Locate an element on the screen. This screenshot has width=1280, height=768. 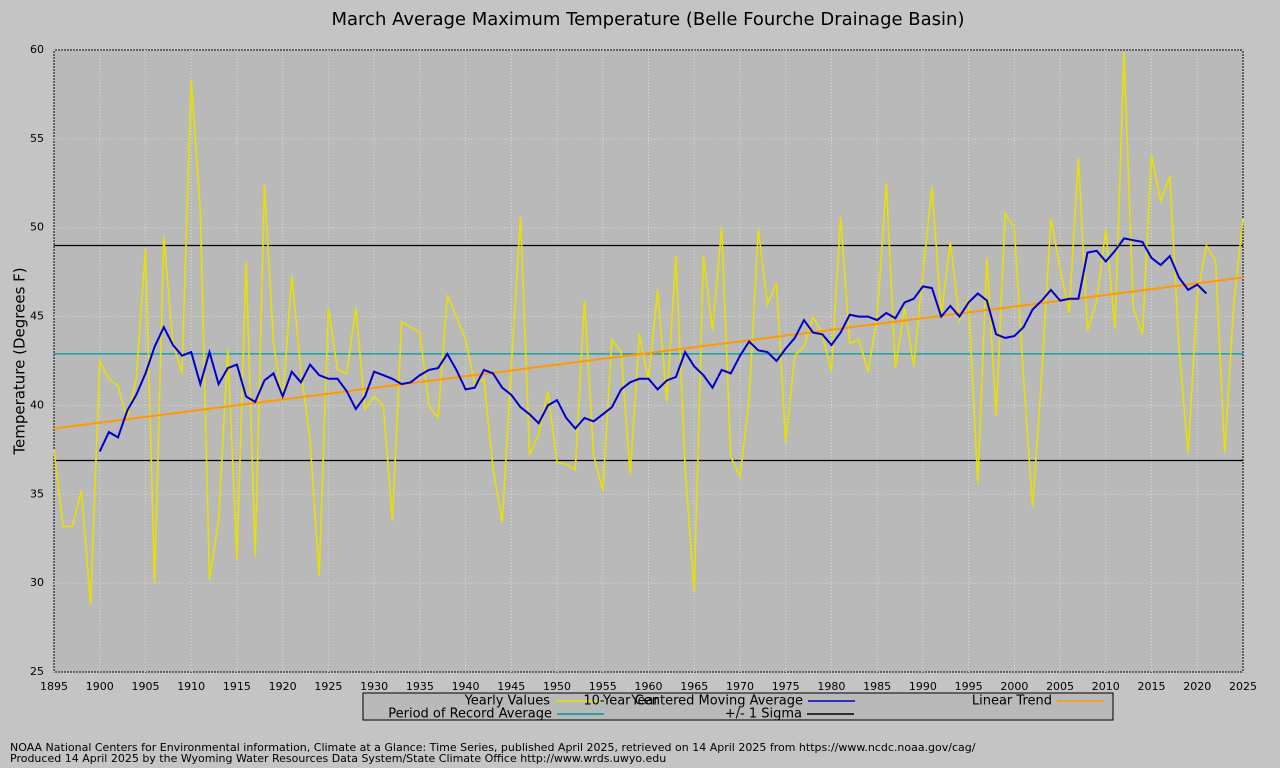
y-tick-label: 45 is located at coordinates (37, 316).